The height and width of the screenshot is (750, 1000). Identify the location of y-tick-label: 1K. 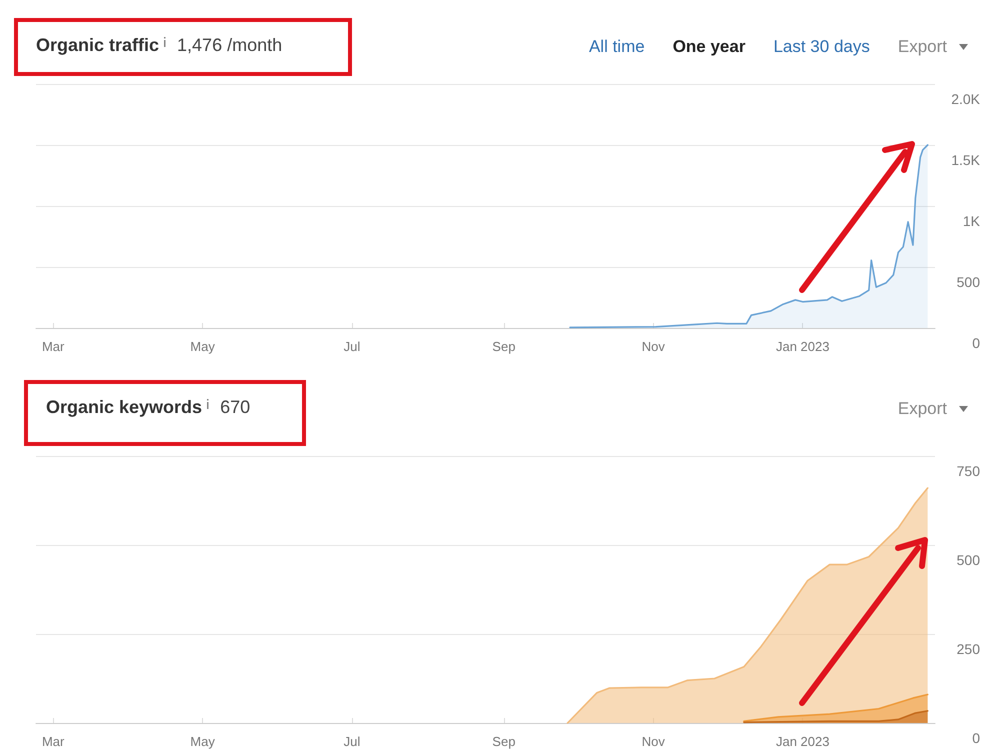
(971, 221).